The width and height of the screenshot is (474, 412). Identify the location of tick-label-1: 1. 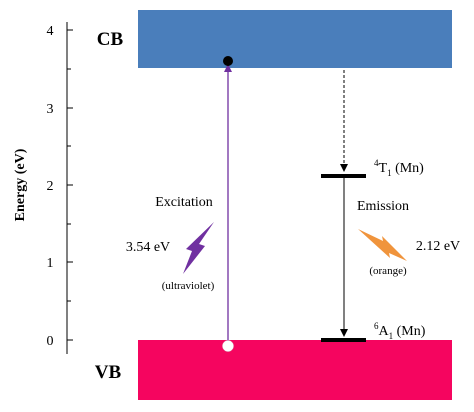
(50, 263).